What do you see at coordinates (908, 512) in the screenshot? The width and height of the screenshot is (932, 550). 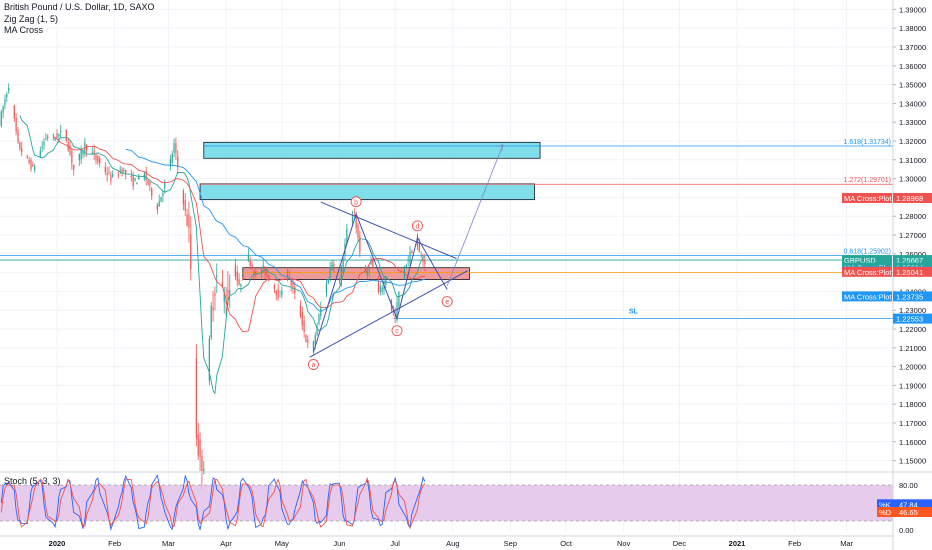 I see `stoch-tag-value-label-1: 46.65` at bounding box center [908, 512].